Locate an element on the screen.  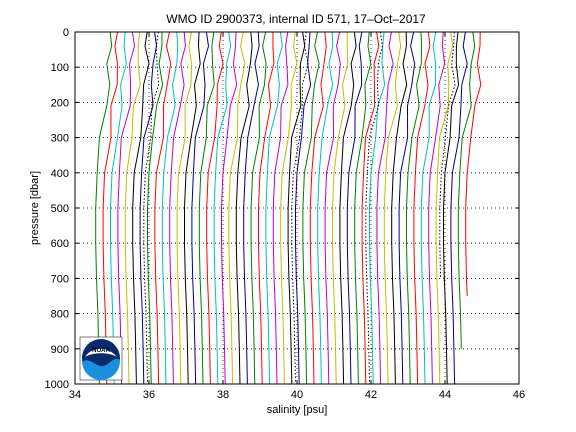
noaa-logo-icon: NOAA is located at coordinates (101, 358).